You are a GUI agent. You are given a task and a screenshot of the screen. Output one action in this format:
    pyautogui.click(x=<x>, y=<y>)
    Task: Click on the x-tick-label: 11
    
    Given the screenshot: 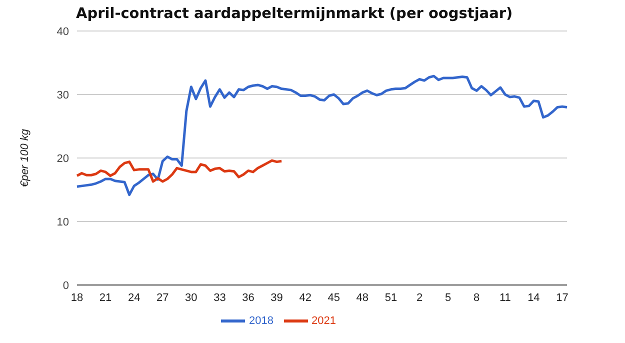 What is the action you would take?
    pyautogui.click(x=505, y=298)
    